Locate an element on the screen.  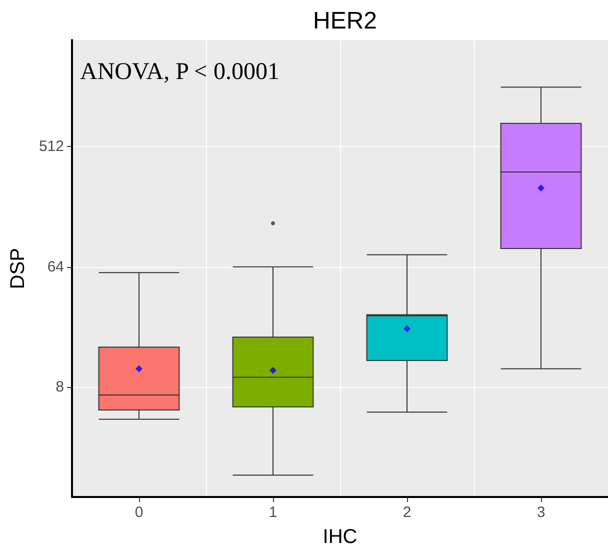
y-tick-label: 64 is located at coordinates (55, 267).